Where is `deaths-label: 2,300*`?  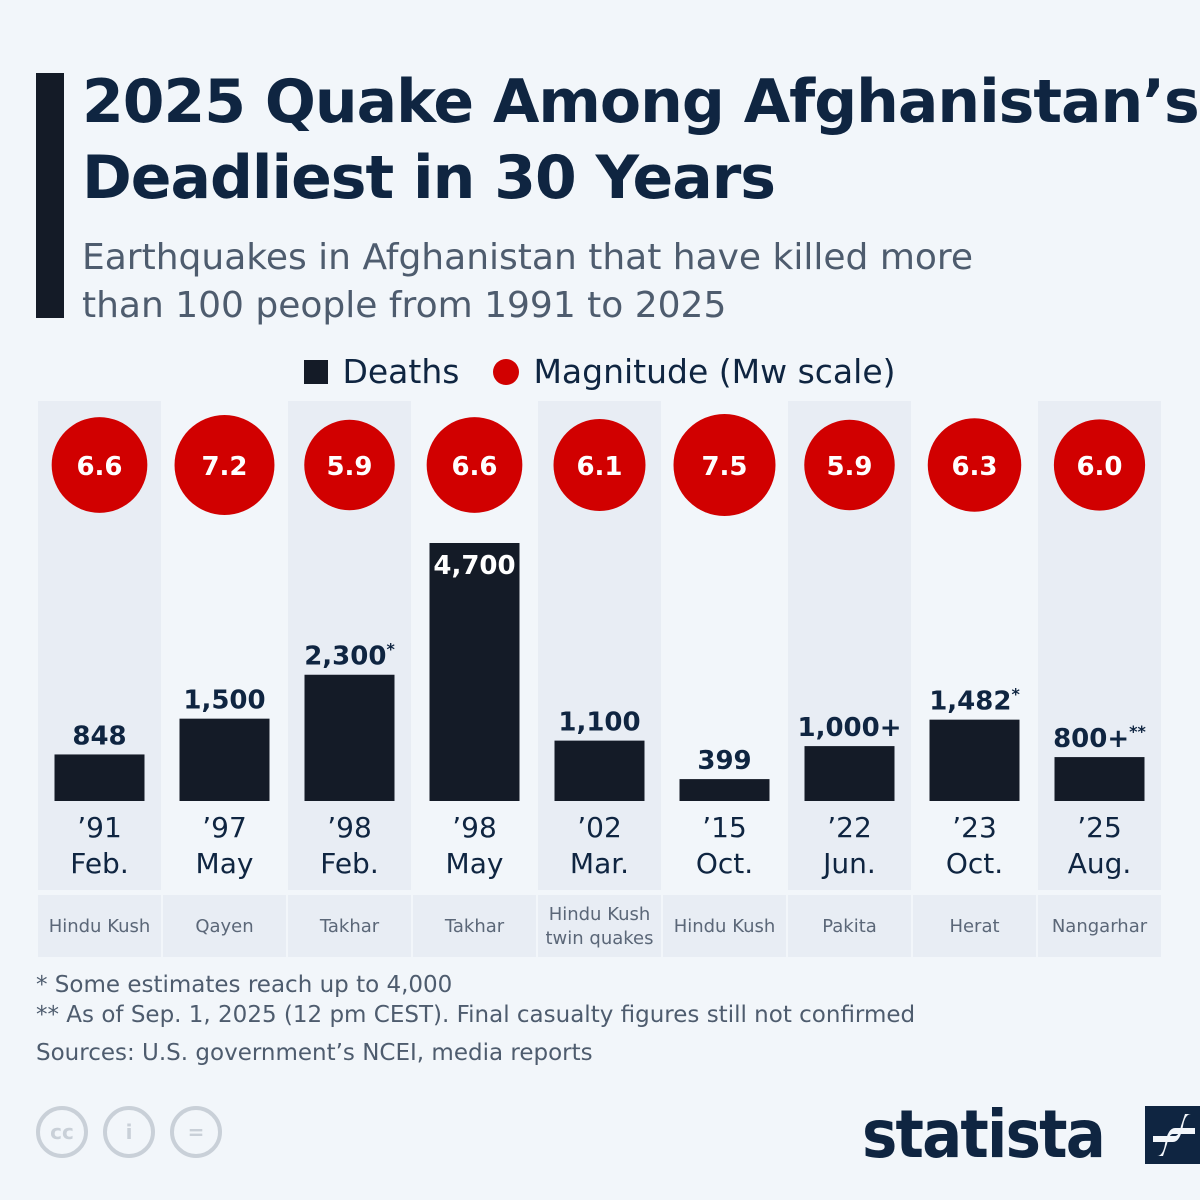 deaths-label: 2,300* is located at coordinates (349, 656).